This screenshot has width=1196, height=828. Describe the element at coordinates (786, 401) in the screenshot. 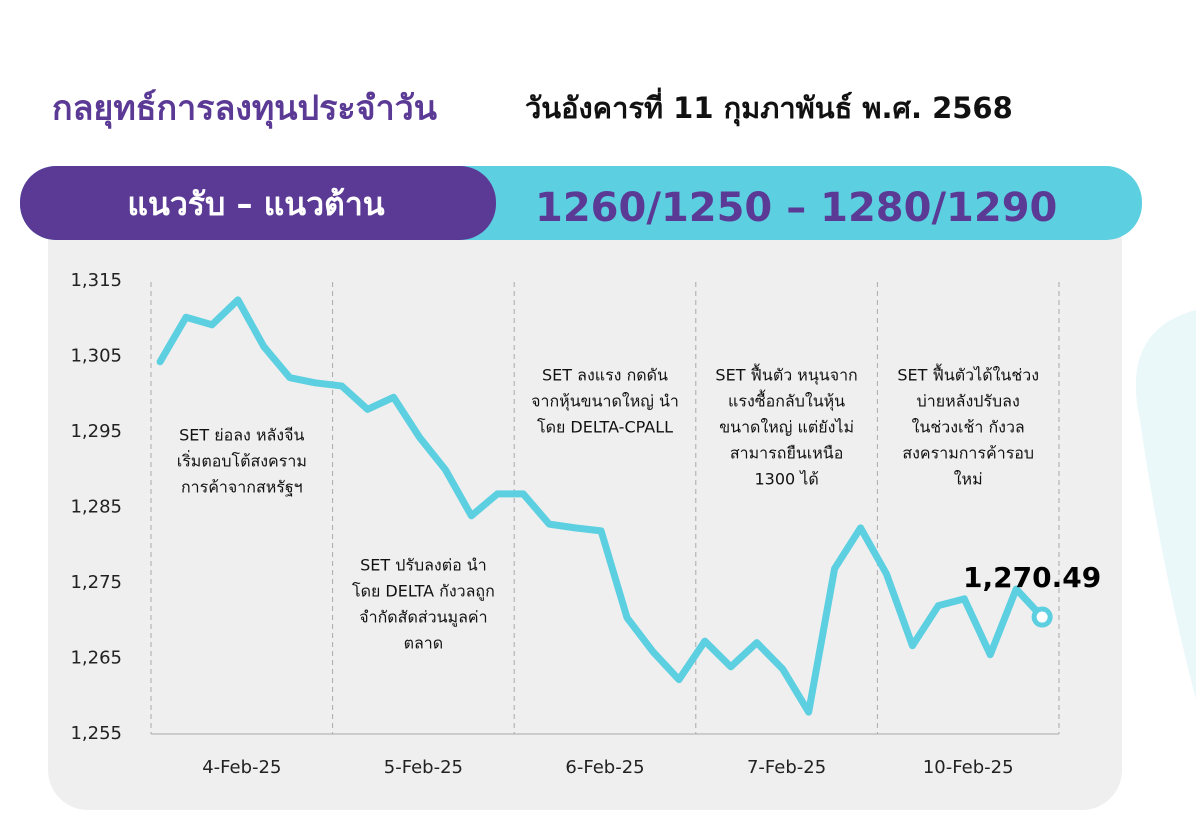

I see `annotation: แรงซื้อกลับในหุ้น` at that location.